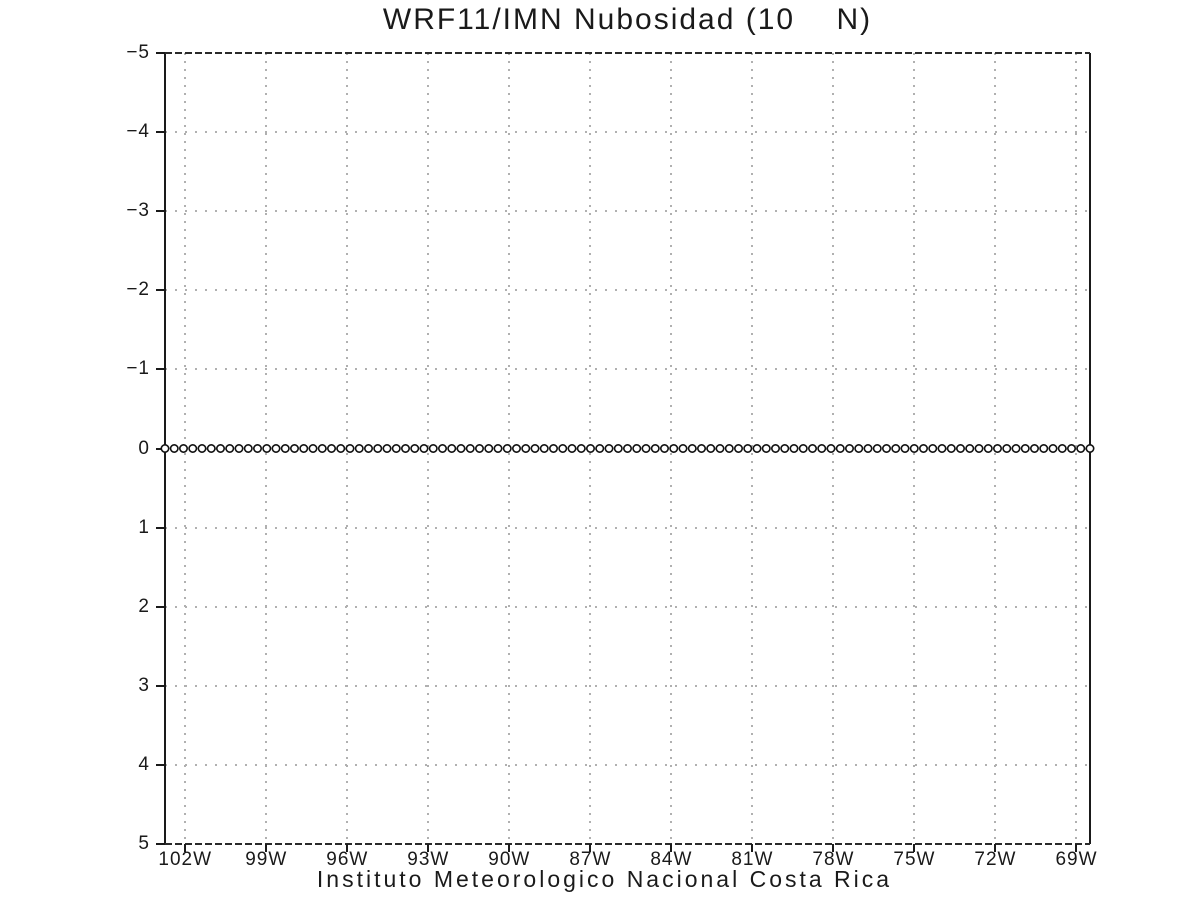 Image resolution: width=1200 pixels, height=900 pixels. I want to click on y-tick-label: 2, so click(144, 606).